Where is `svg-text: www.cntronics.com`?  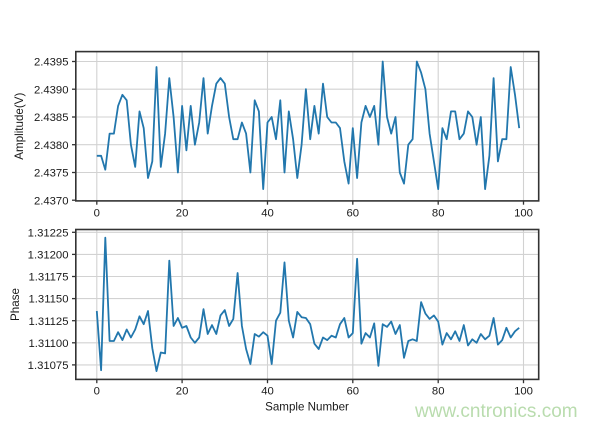
svg-text: www.cntronics.com is located at coordinates (496, 411).